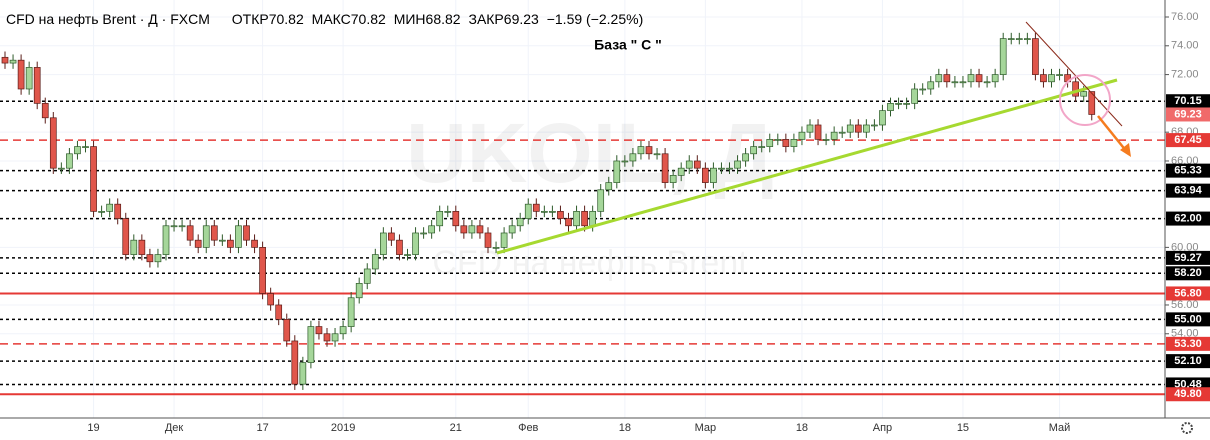 This screenshot has width=1210, height=440. What do you see at coordinates (250, 19) in the screenshot?
I see `ohlc-label: ОТКР` at bounding box center [250, 19].